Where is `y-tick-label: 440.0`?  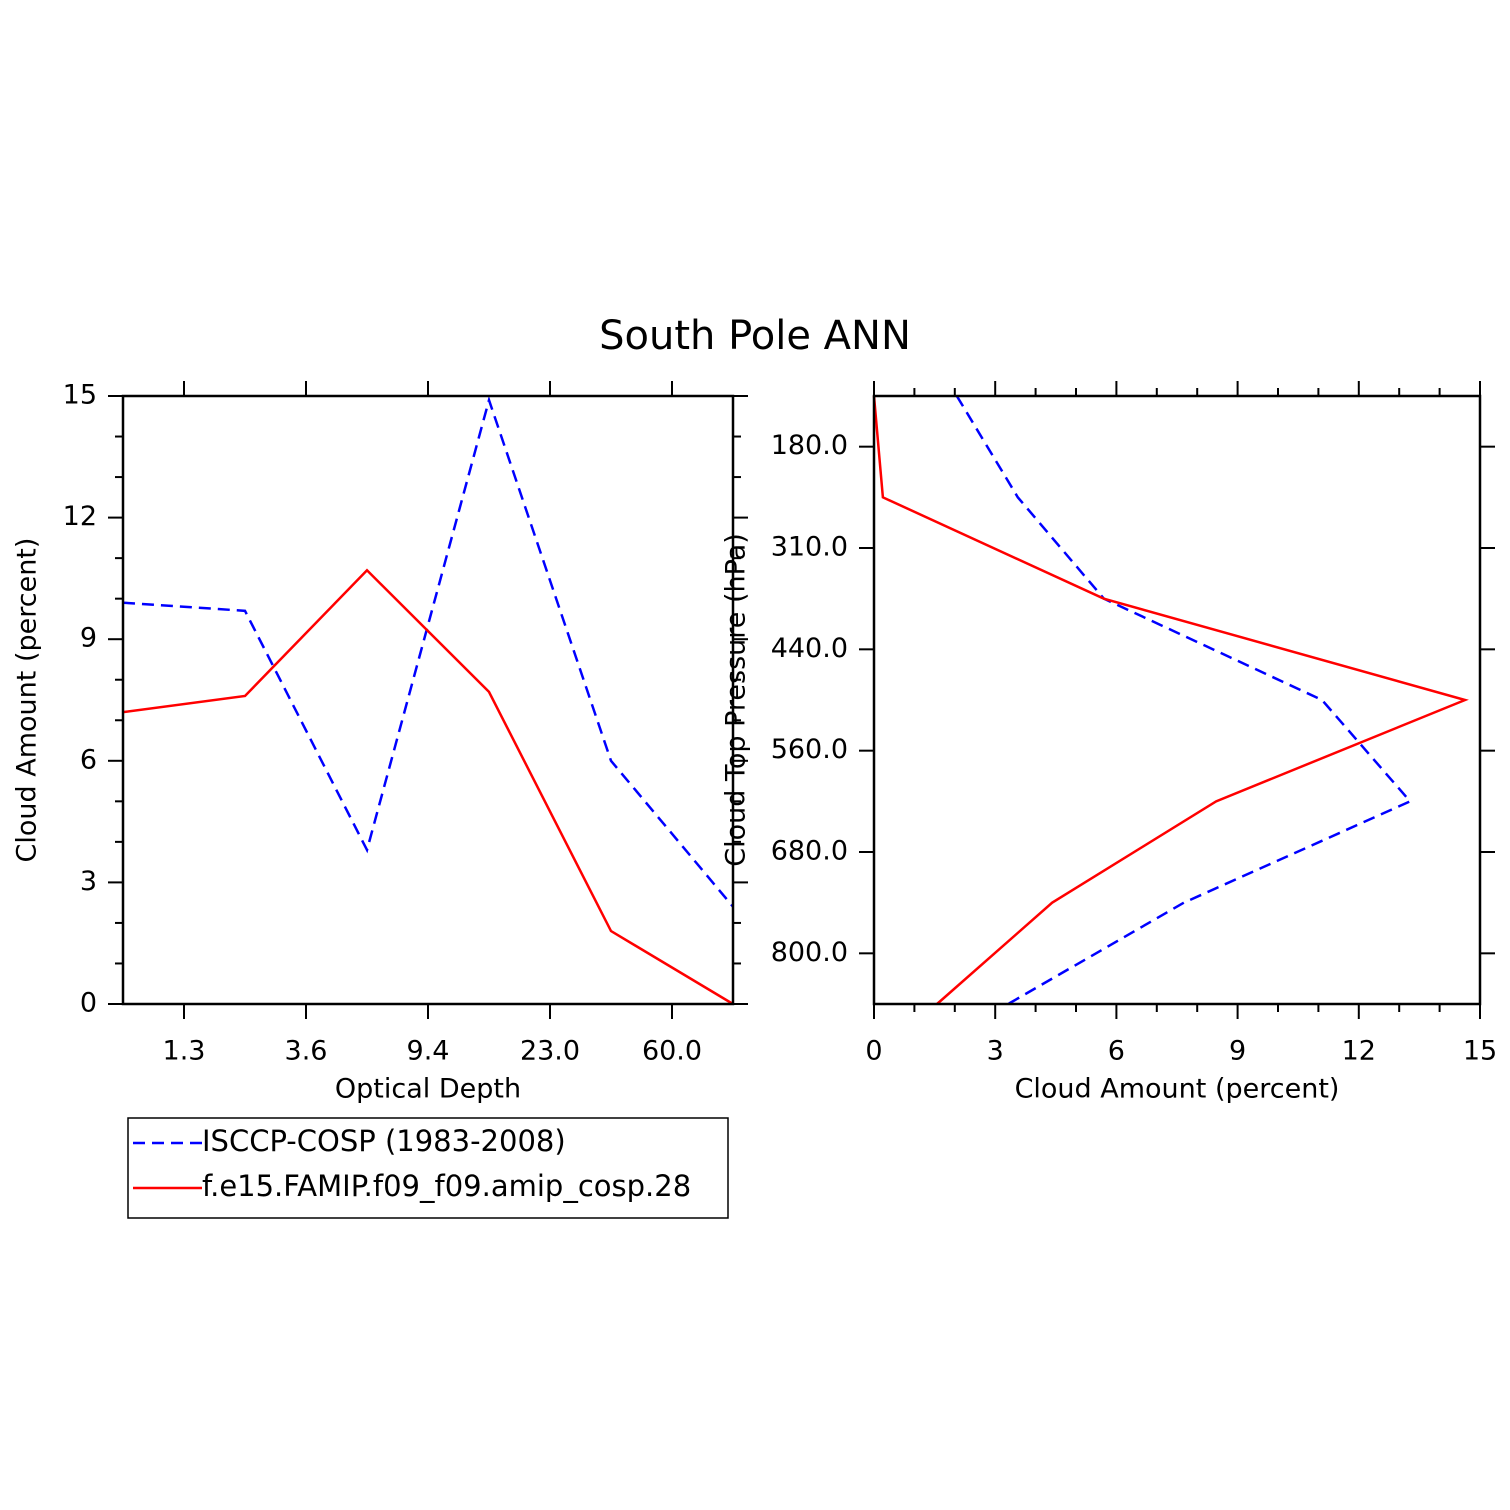
y-tick-label: 440.0 is located at coordinates (809, 648).